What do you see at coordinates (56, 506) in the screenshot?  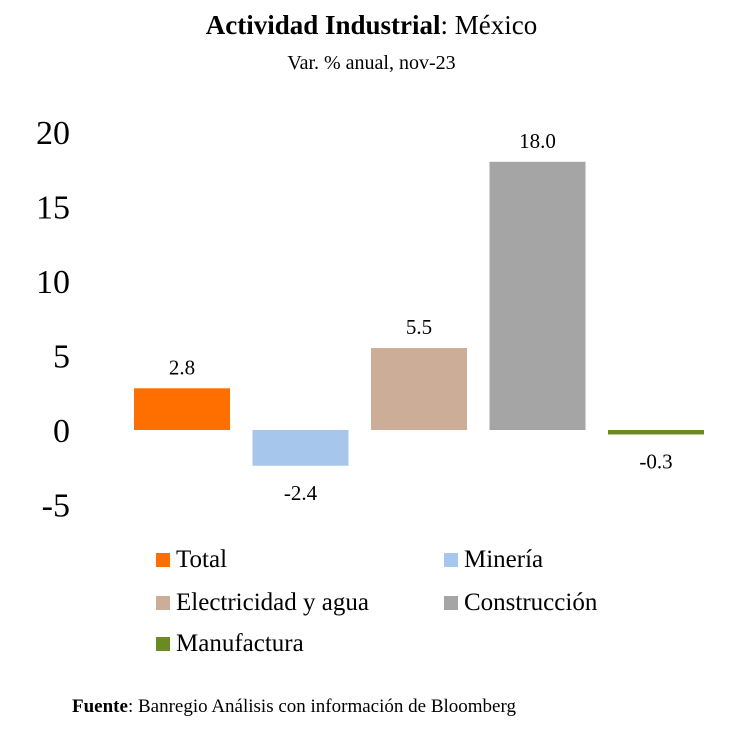 I see `y-tick-label: -5` at bounding box center [56, 506].